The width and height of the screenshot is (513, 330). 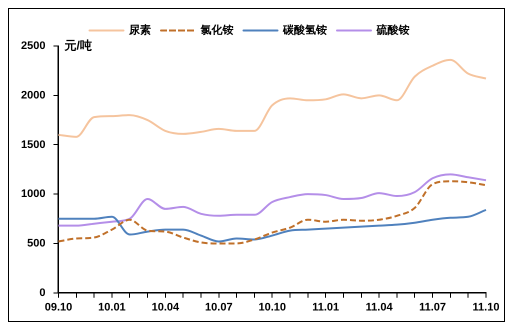 I want to click on y-axis-title: 元/吨, so click(x=77, y=45).